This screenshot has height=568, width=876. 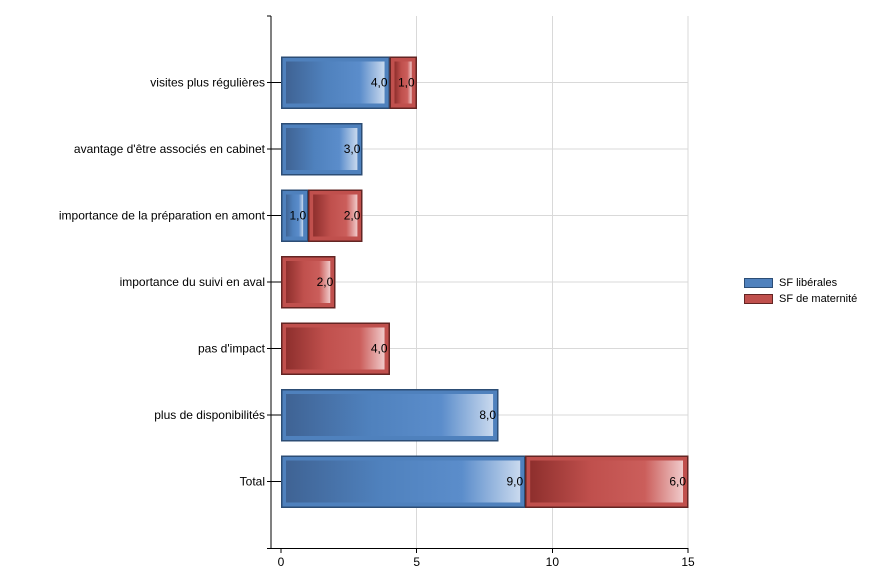 What do you see at coordinates (379, 83) in the screenshot?
I see `data-label-sf-liberales-0: 4,0` at bounding box center [379, 83].